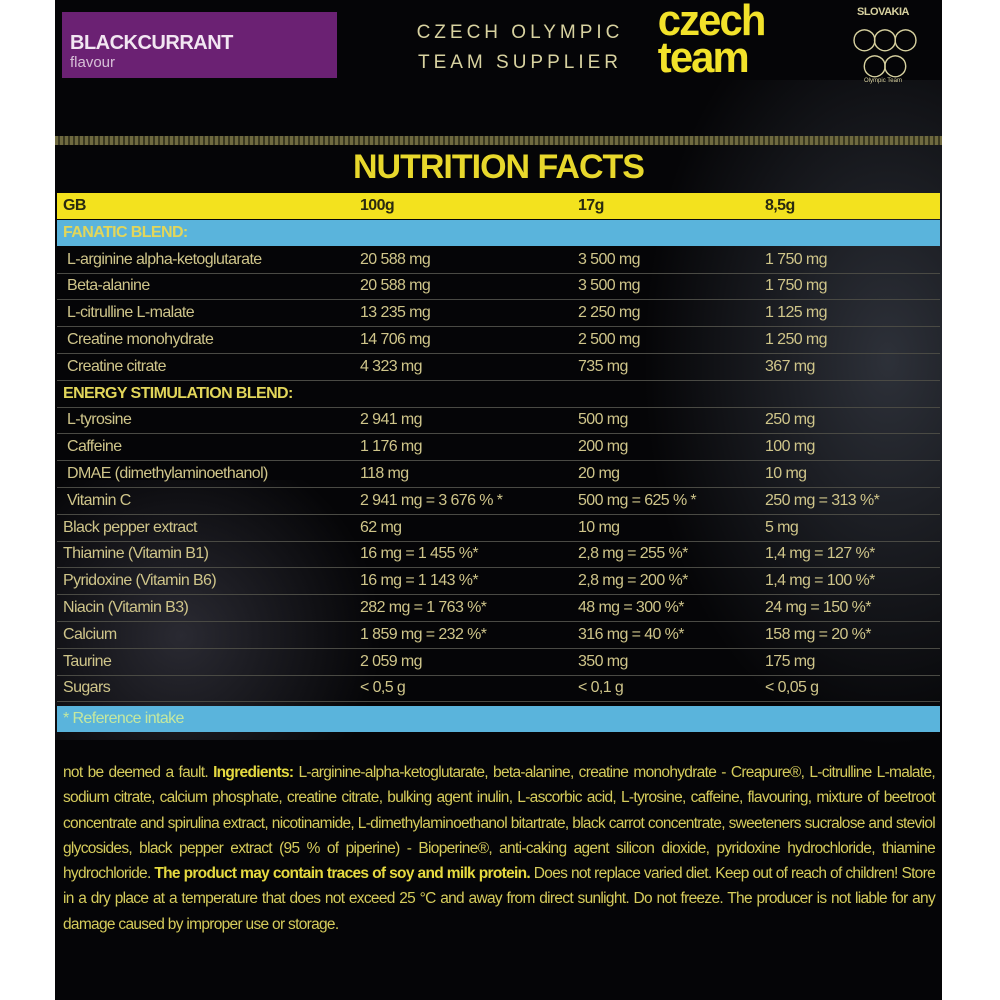 The image size is (1000, 1000). What do you see at coordinates (178, 393) in the screenshot?
I see `section-label: ENERGY STIMULATION BLEND:` at bounding box center [178, 393].